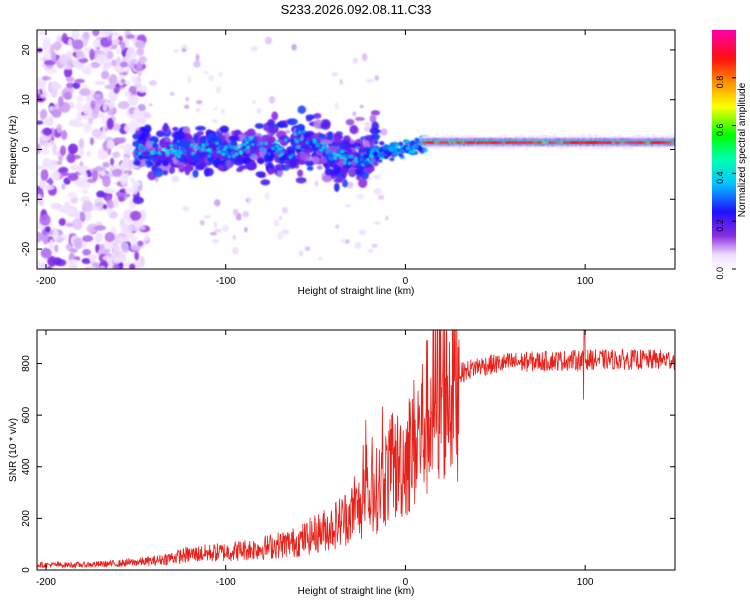 The width and height of the screenshot is (750, 600). I want to click on colorbar-label: Normalized spectral amplitude, so click(742, 149).